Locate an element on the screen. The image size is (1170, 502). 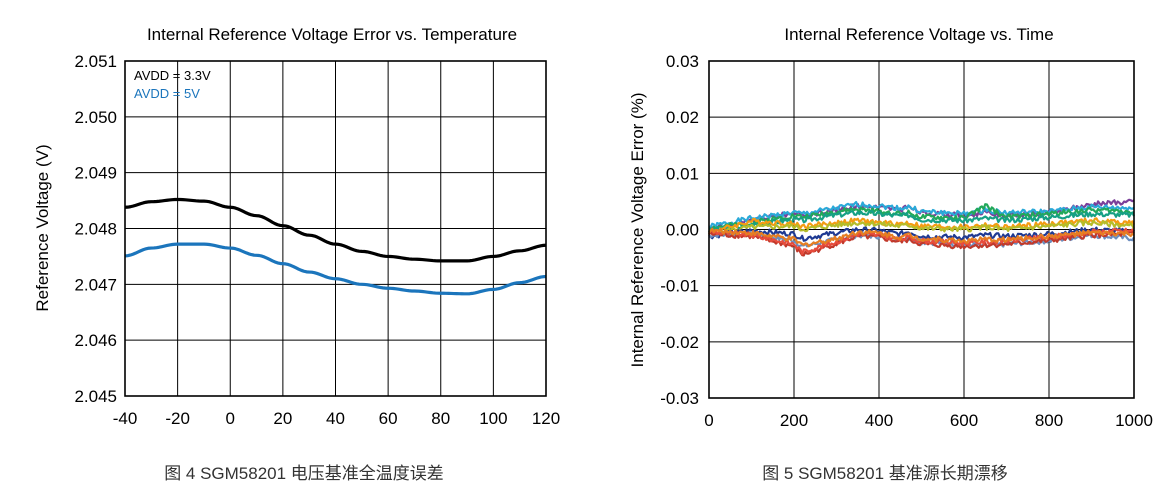
left-y-tick-label: 2.048 is located at coordinates (95, 229).